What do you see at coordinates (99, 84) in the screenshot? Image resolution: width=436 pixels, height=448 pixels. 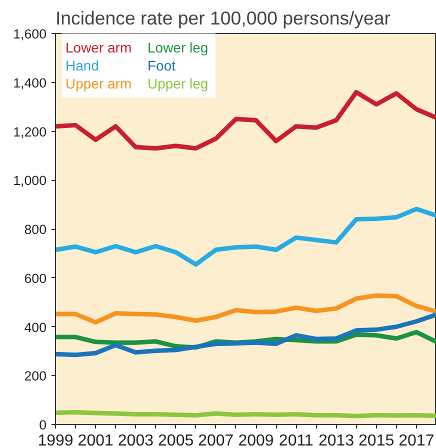 I see `text: Upper arm` at bounding box center [99, 84].